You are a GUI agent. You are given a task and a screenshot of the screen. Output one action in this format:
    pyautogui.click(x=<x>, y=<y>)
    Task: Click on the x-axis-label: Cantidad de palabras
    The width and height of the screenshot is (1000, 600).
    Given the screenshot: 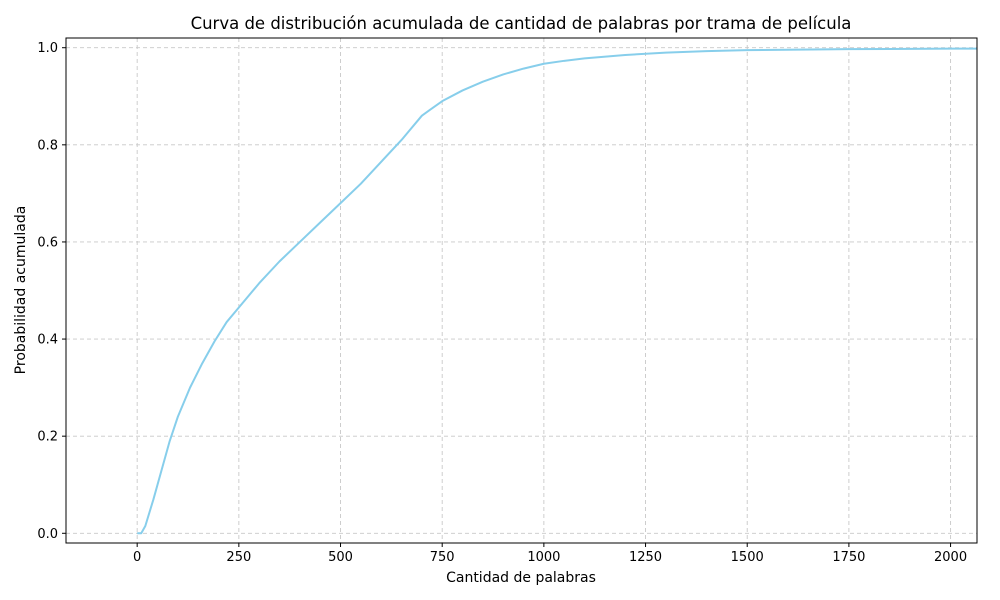 What is the action you would take?
    pyautogui.click(x=521, y=578)
    